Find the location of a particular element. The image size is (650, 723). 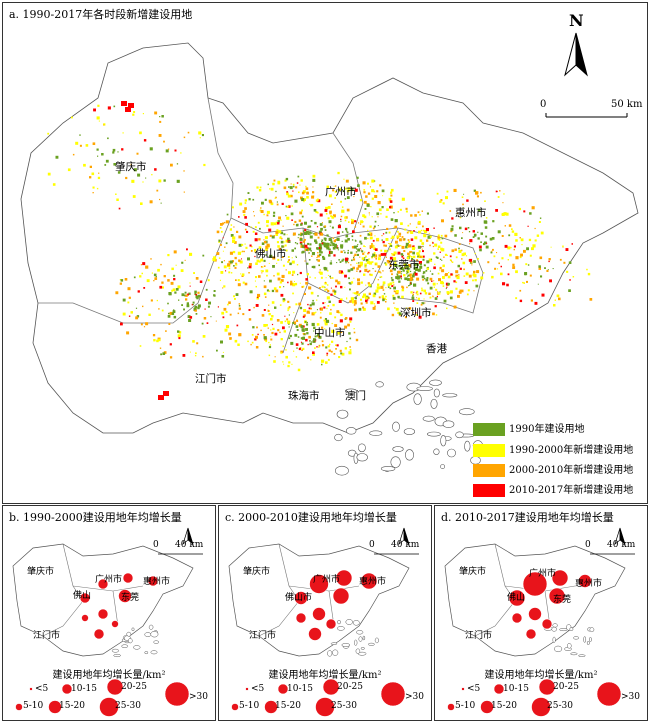

mini-region-outline is located at coordinates (103, 600).